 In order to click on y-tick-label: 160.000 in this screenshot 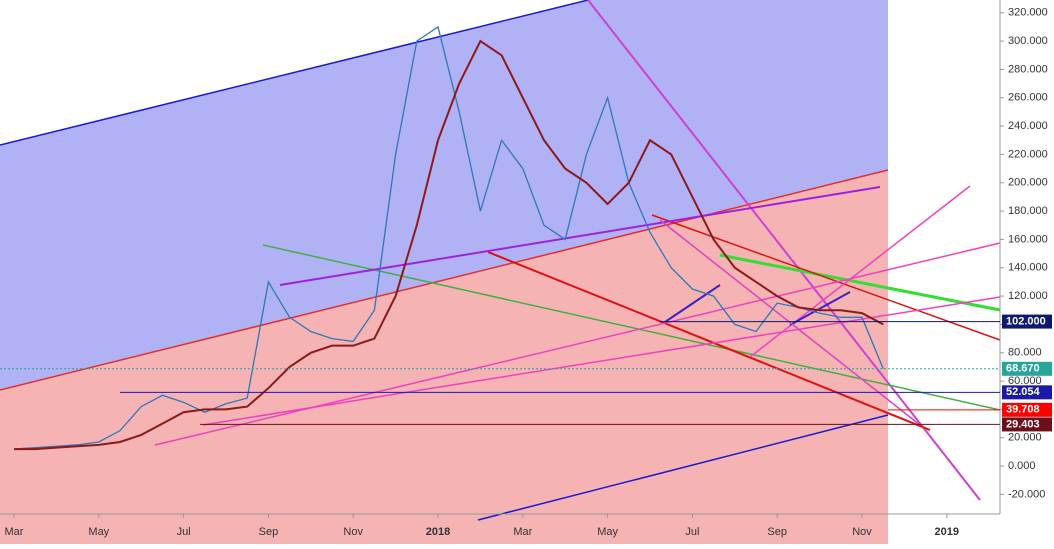, I will do `click(1028, 239)`.